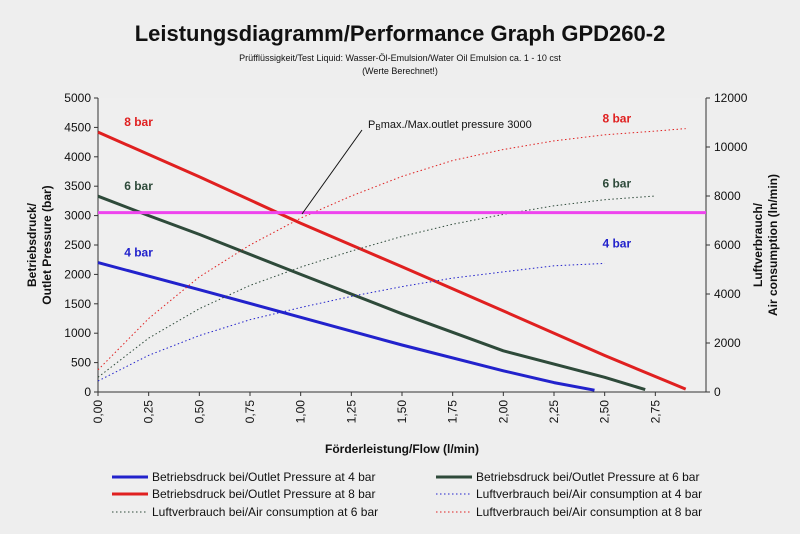 The width and height of the screenshot is (800, 534). What do you see at coordinates (77, 274) in the screenshot?
I see `y-left-tick-label: 2000` at bounding box center [77, 274].